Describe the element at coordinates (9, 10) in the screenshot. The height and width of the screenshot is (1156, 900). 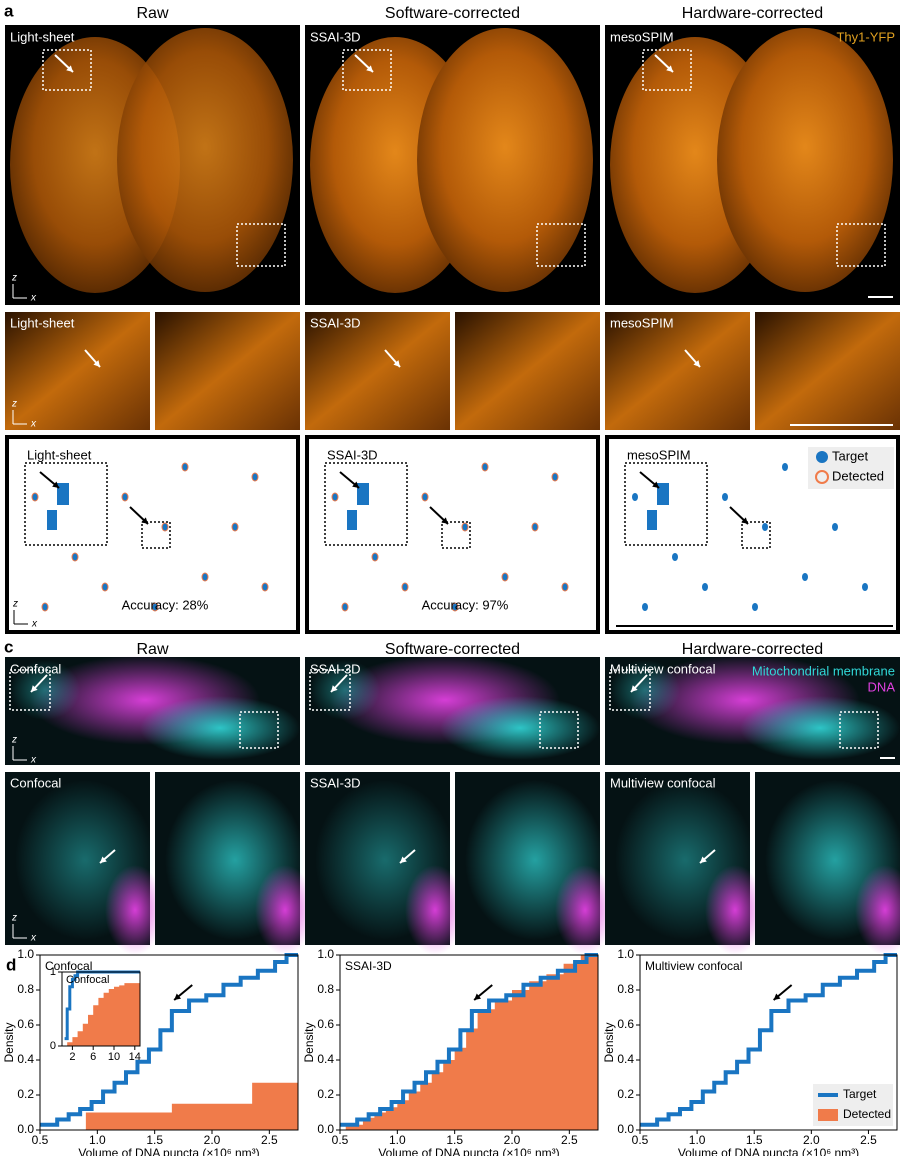
I see `panel-label: a` at that location.